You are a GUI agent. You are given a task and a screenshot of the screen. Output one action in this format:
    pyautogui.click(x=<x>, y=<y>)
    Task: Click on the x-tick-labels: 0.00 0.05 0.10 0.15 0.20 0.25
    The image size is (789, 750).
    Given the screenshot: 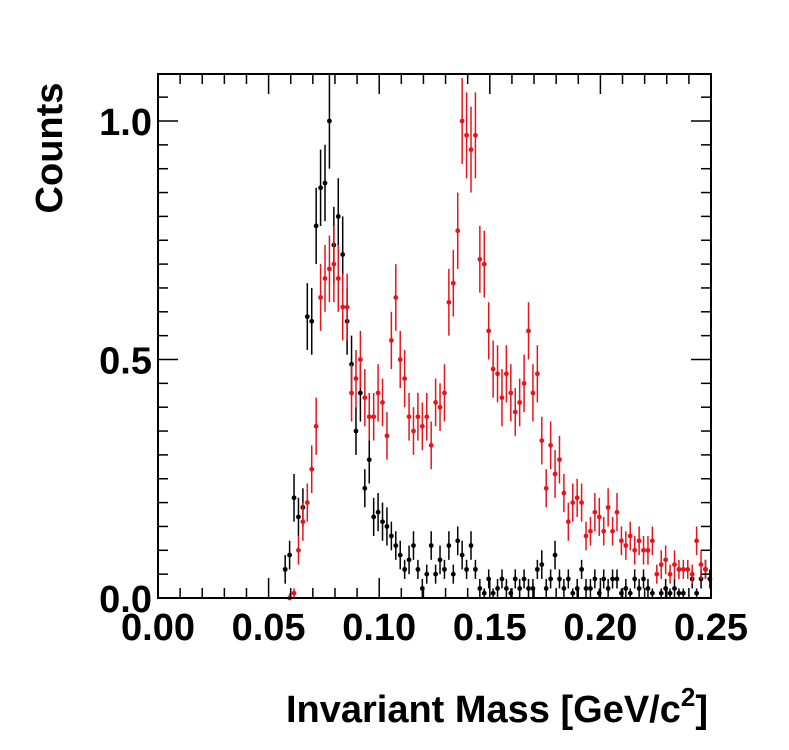 What is the action you would take?
    pyautogui.click(x=434, y=628)
    